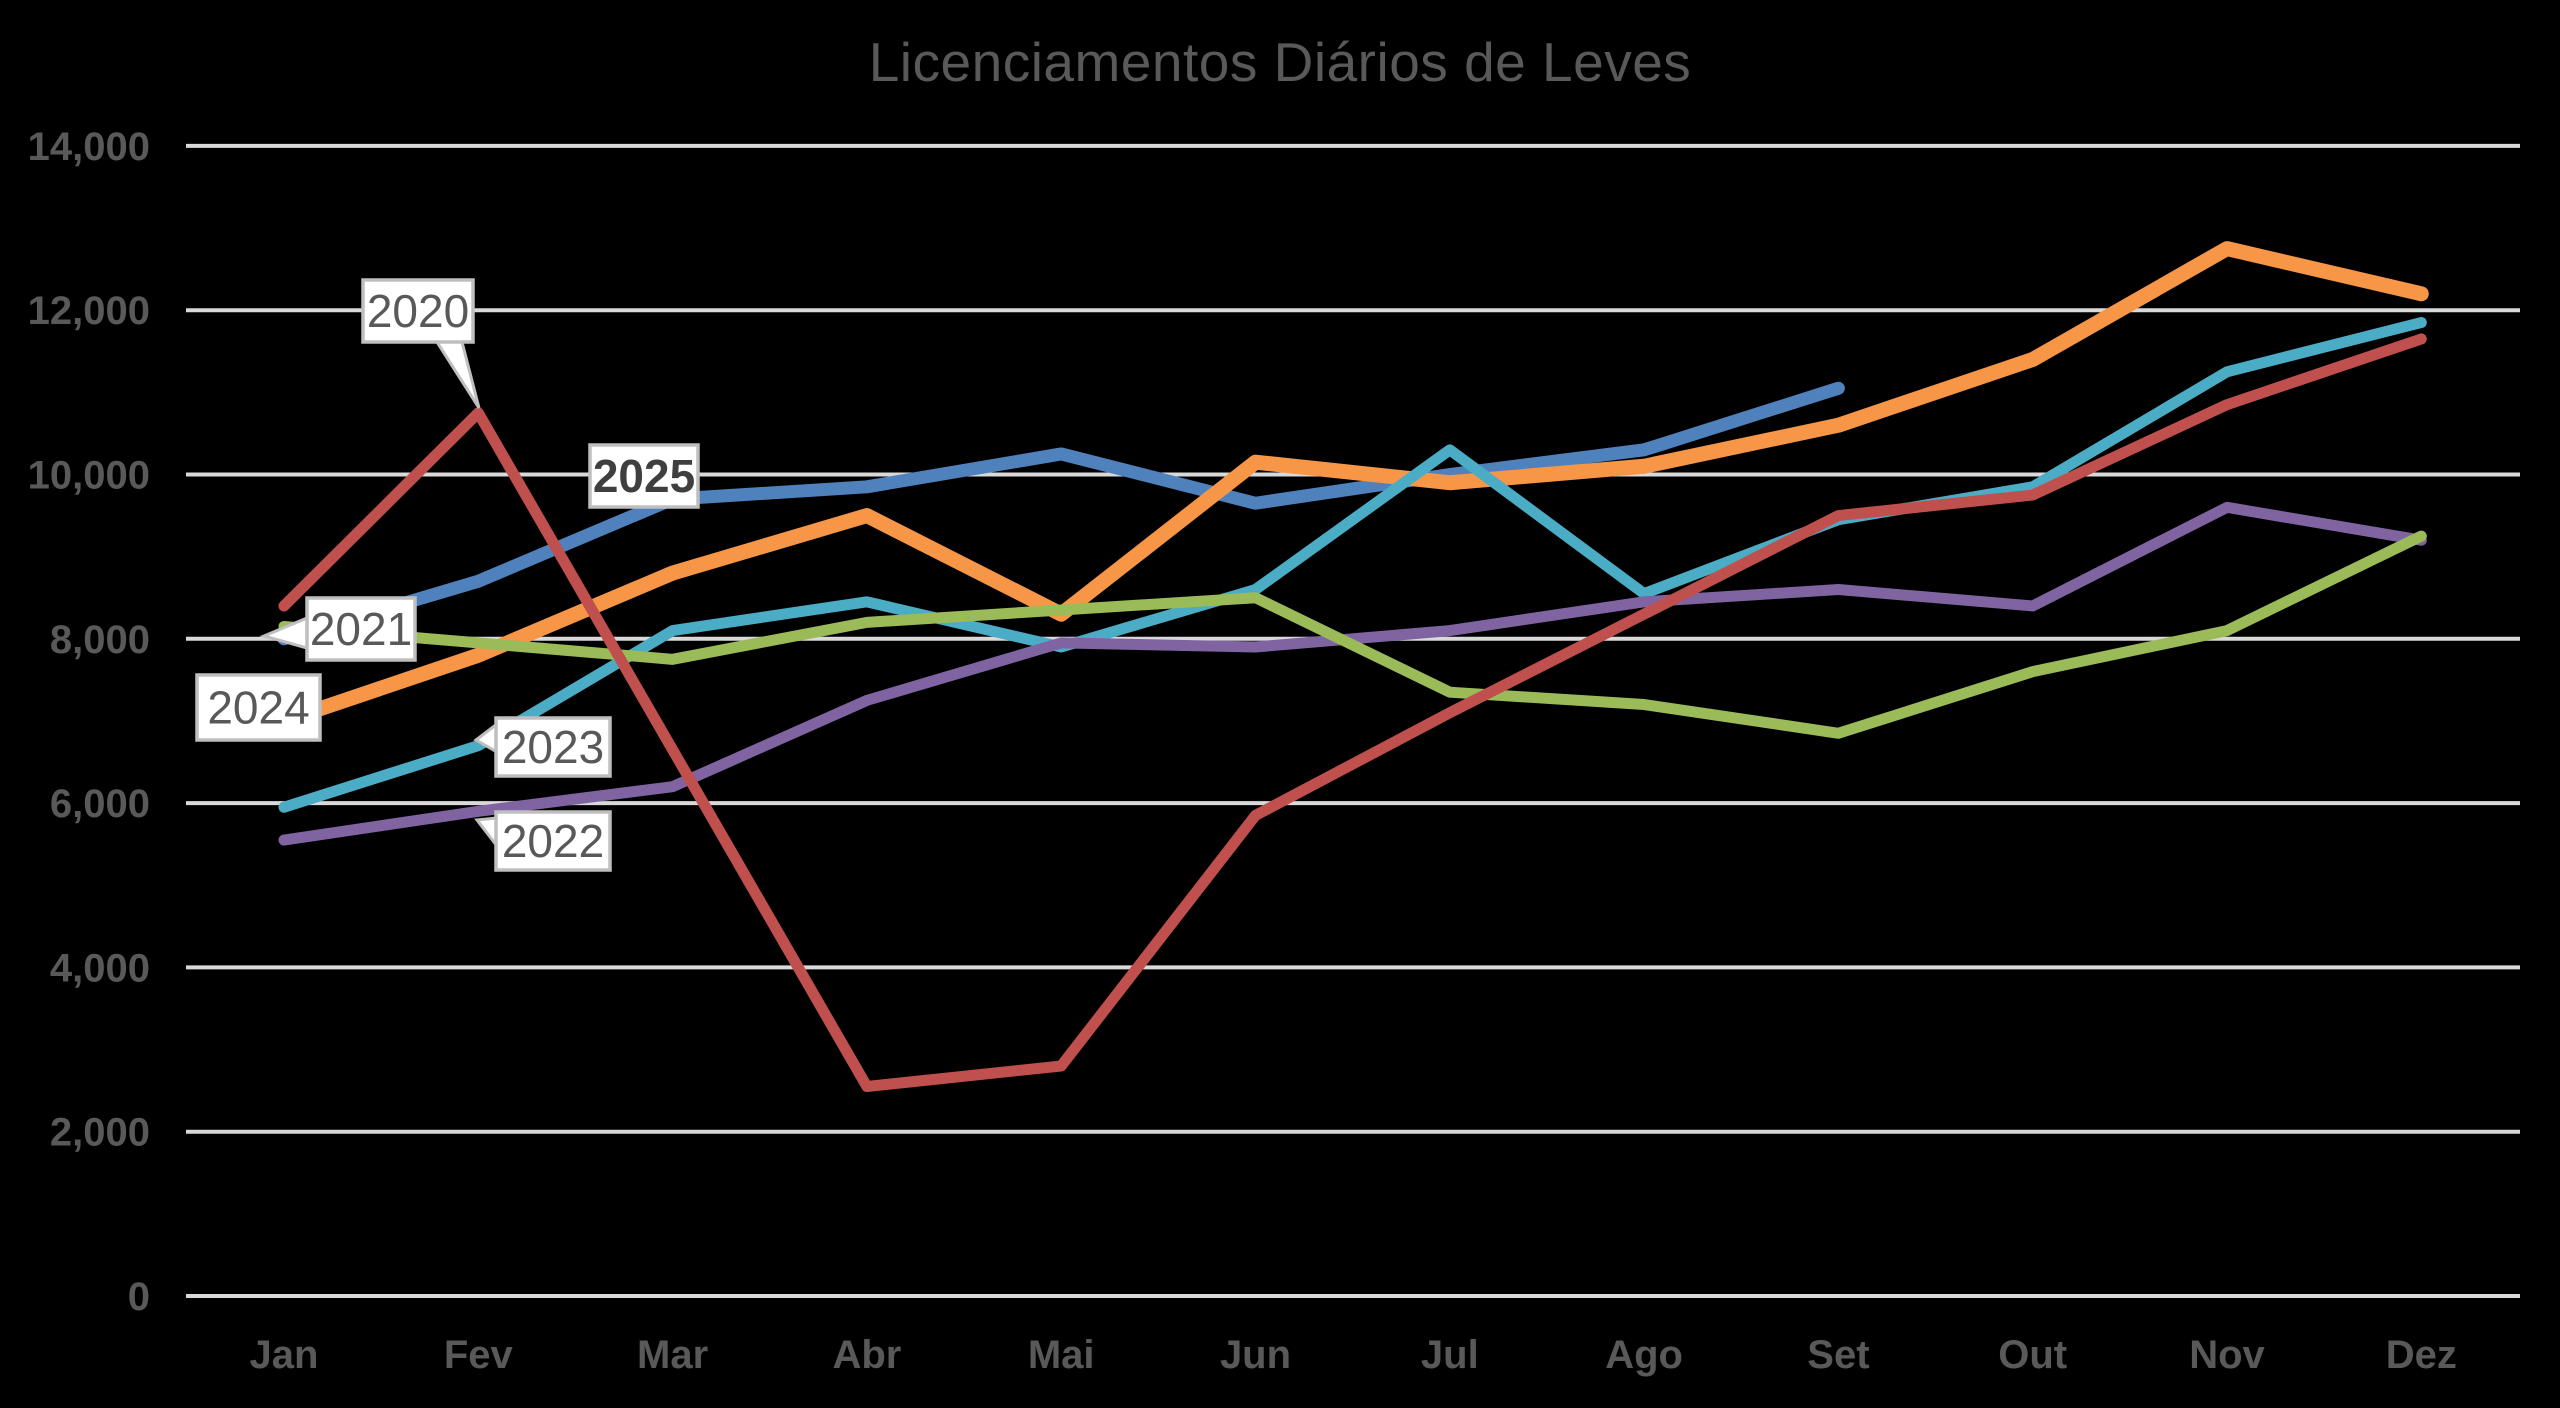 The height and width of the screenshot is (1408, 2560). I want to click on y-tick-label-6000: 6,000, so click(100, 804).